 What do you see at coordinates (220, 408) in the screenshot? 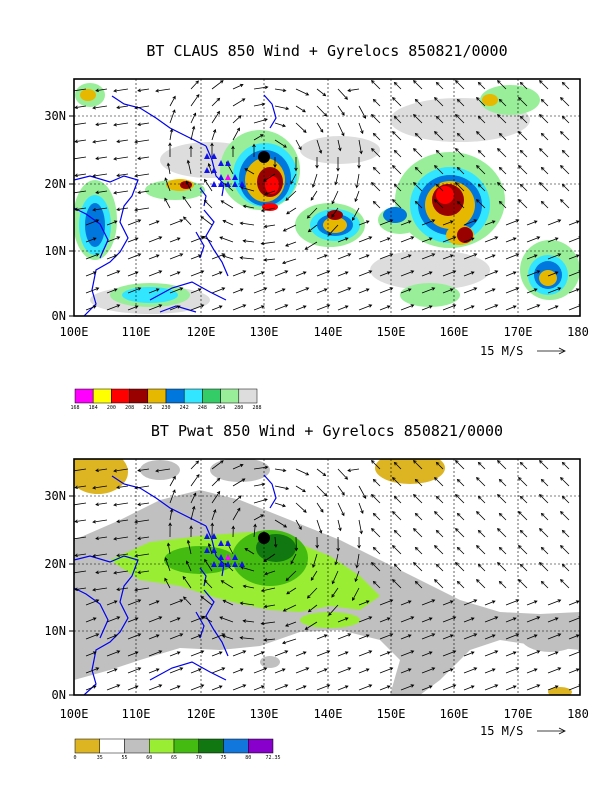
I see `claus-colorbar-label: 264` at bounding box center [220, 408].